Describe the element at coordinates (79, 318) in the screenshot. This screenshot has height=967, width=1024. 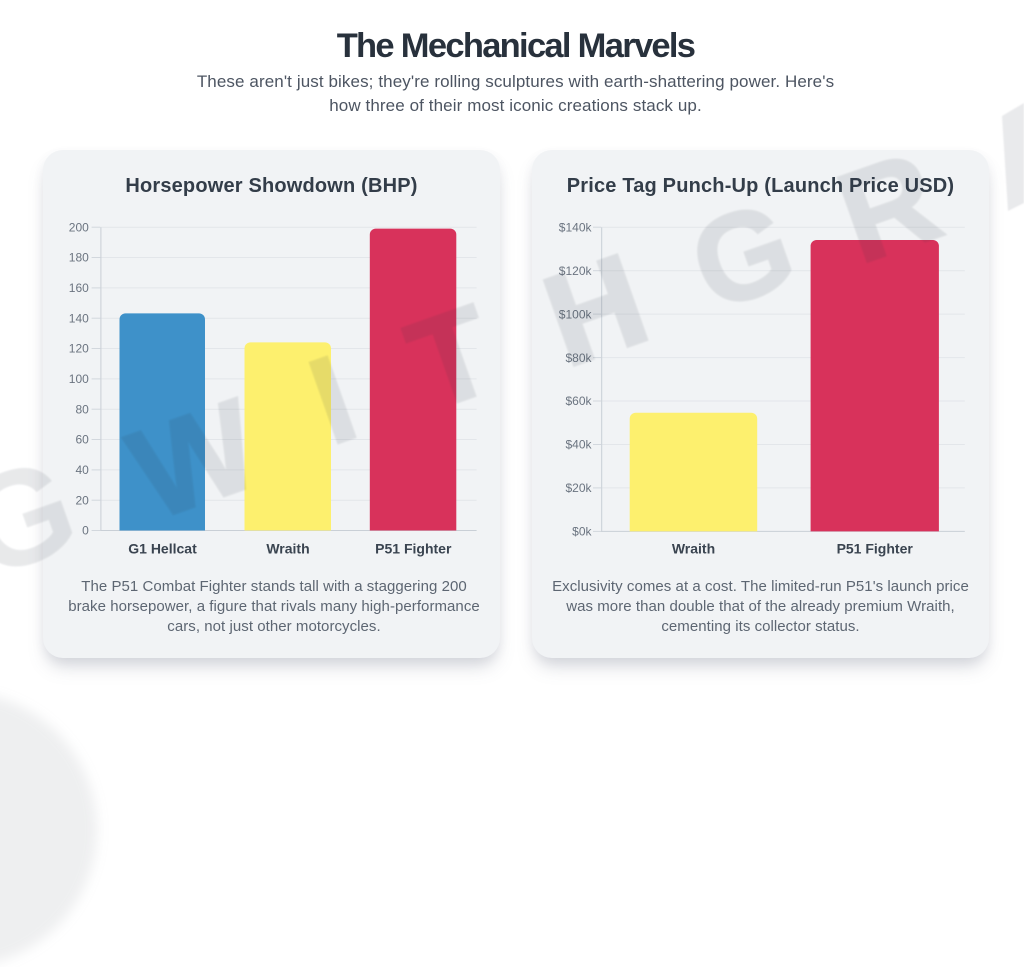
I see `svg-text: 140` at that location.